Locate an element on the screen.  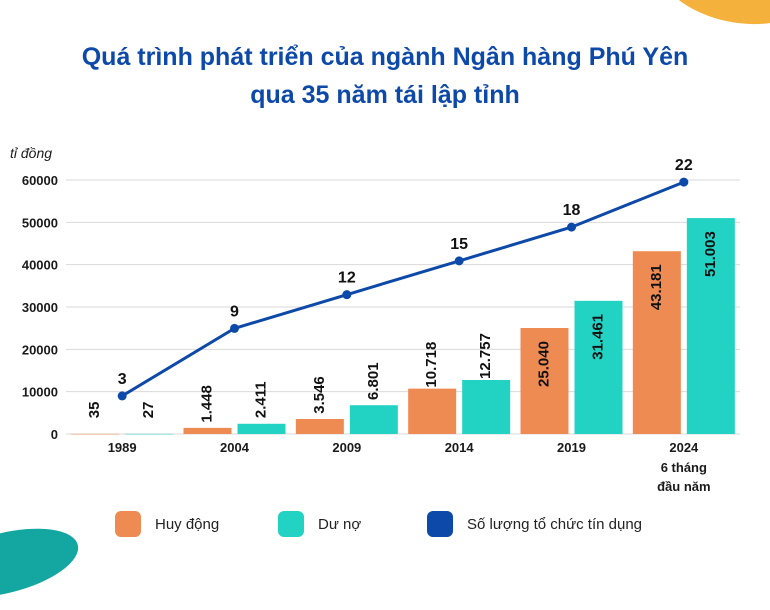
data-label-du-no: 31.461 is located at coordinates (597, 337).